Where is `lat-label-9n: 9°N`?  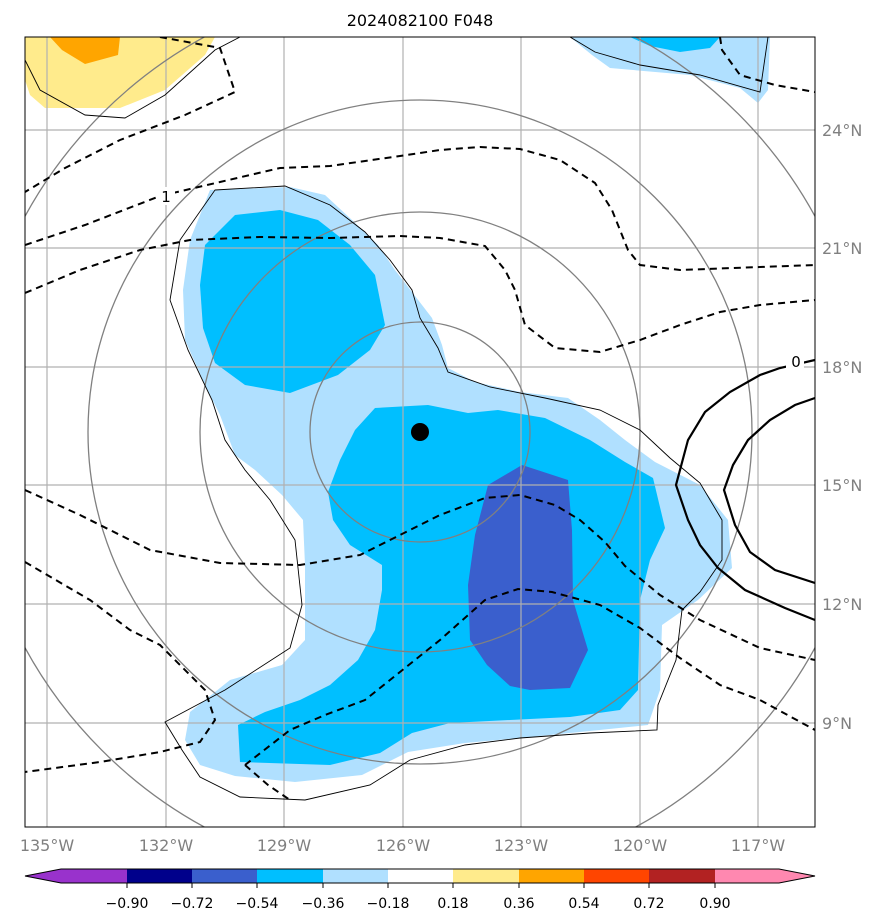 lat-label-9n: 9°N is located at coordinates (837, 723).